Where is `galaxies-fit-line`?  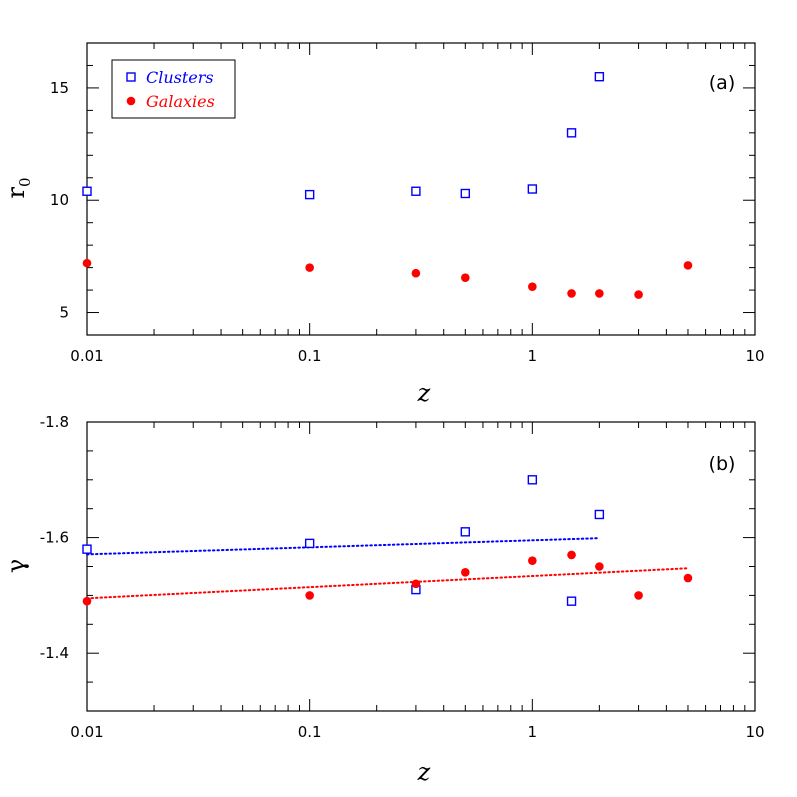
galaxies-fit-line is located at coordinates (387, 583).